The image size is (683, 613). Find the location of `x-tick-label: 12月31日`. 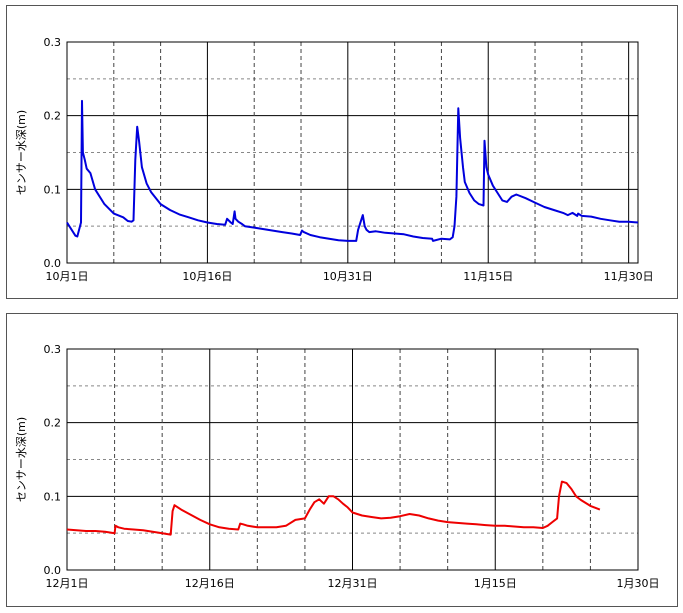

x-tick-label: 12月31日 is located at coordinates (353, 583).